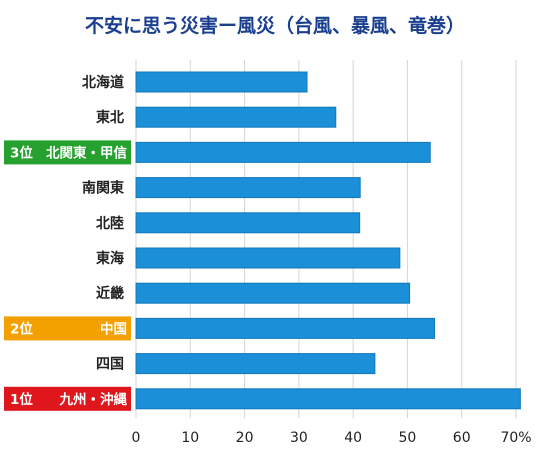 Image resolution: width=550 pixels, height=470 pixels. What do you see at coordinates (110, 117) in the screenshot?
I see `category-label: 東北` at bounding box center [110, 117].